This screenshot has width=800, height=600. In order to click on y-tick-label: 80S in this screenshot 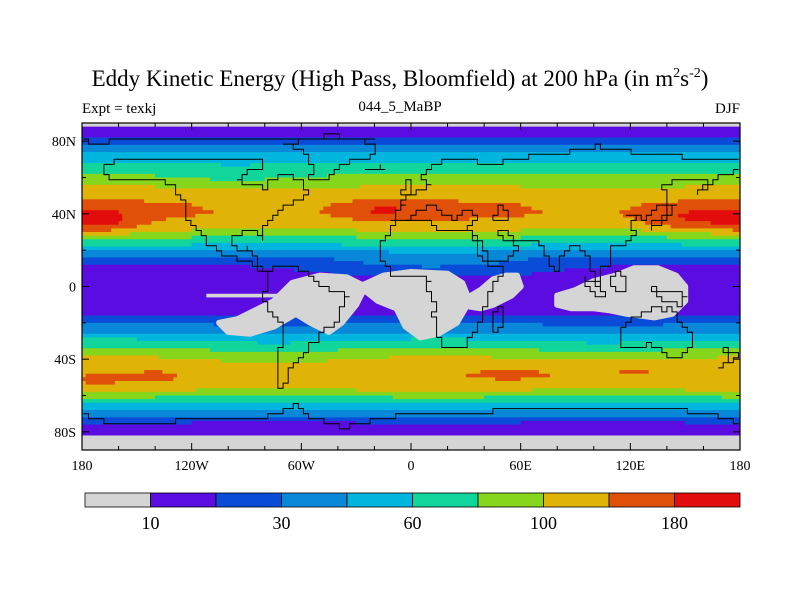, I will do `click(65, 433)`.